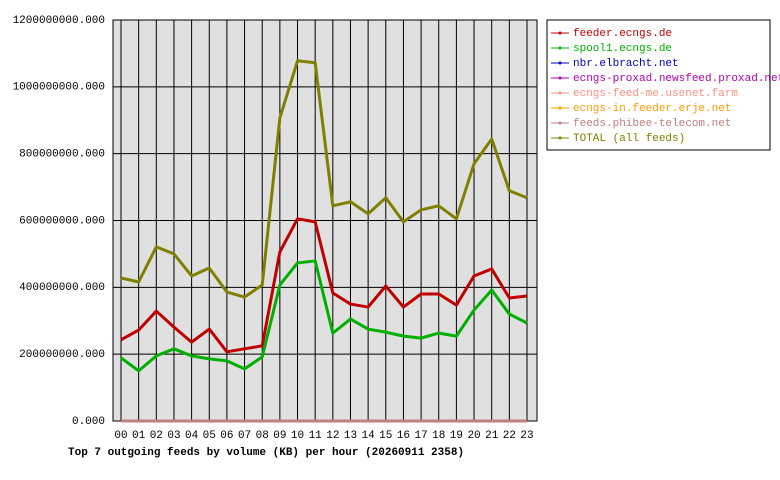 The width and height of the screenshot is (780, 480). What do you see at coordinates (59, 88) in the screenshot?
I see `y-tick-label: 1000000000.000` at bounding box center [59, 88].